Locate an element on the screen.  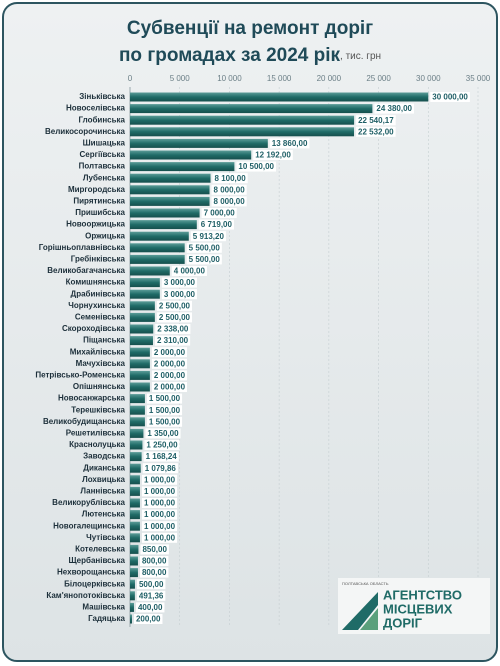
category-label: Терешківська is located at coordinates (98, 409).